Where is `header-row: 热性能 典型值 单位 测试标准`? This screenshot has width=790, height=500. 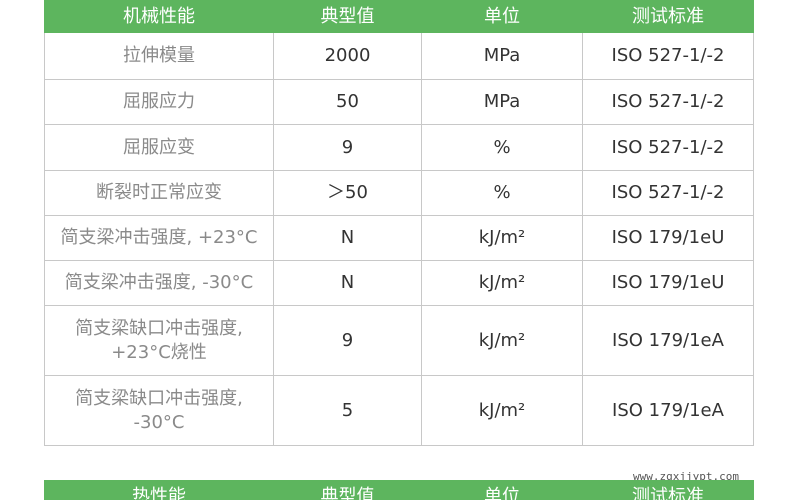 header-row: 热性能 典型值 单位 测试标准 is located at coordinates (399, 490).